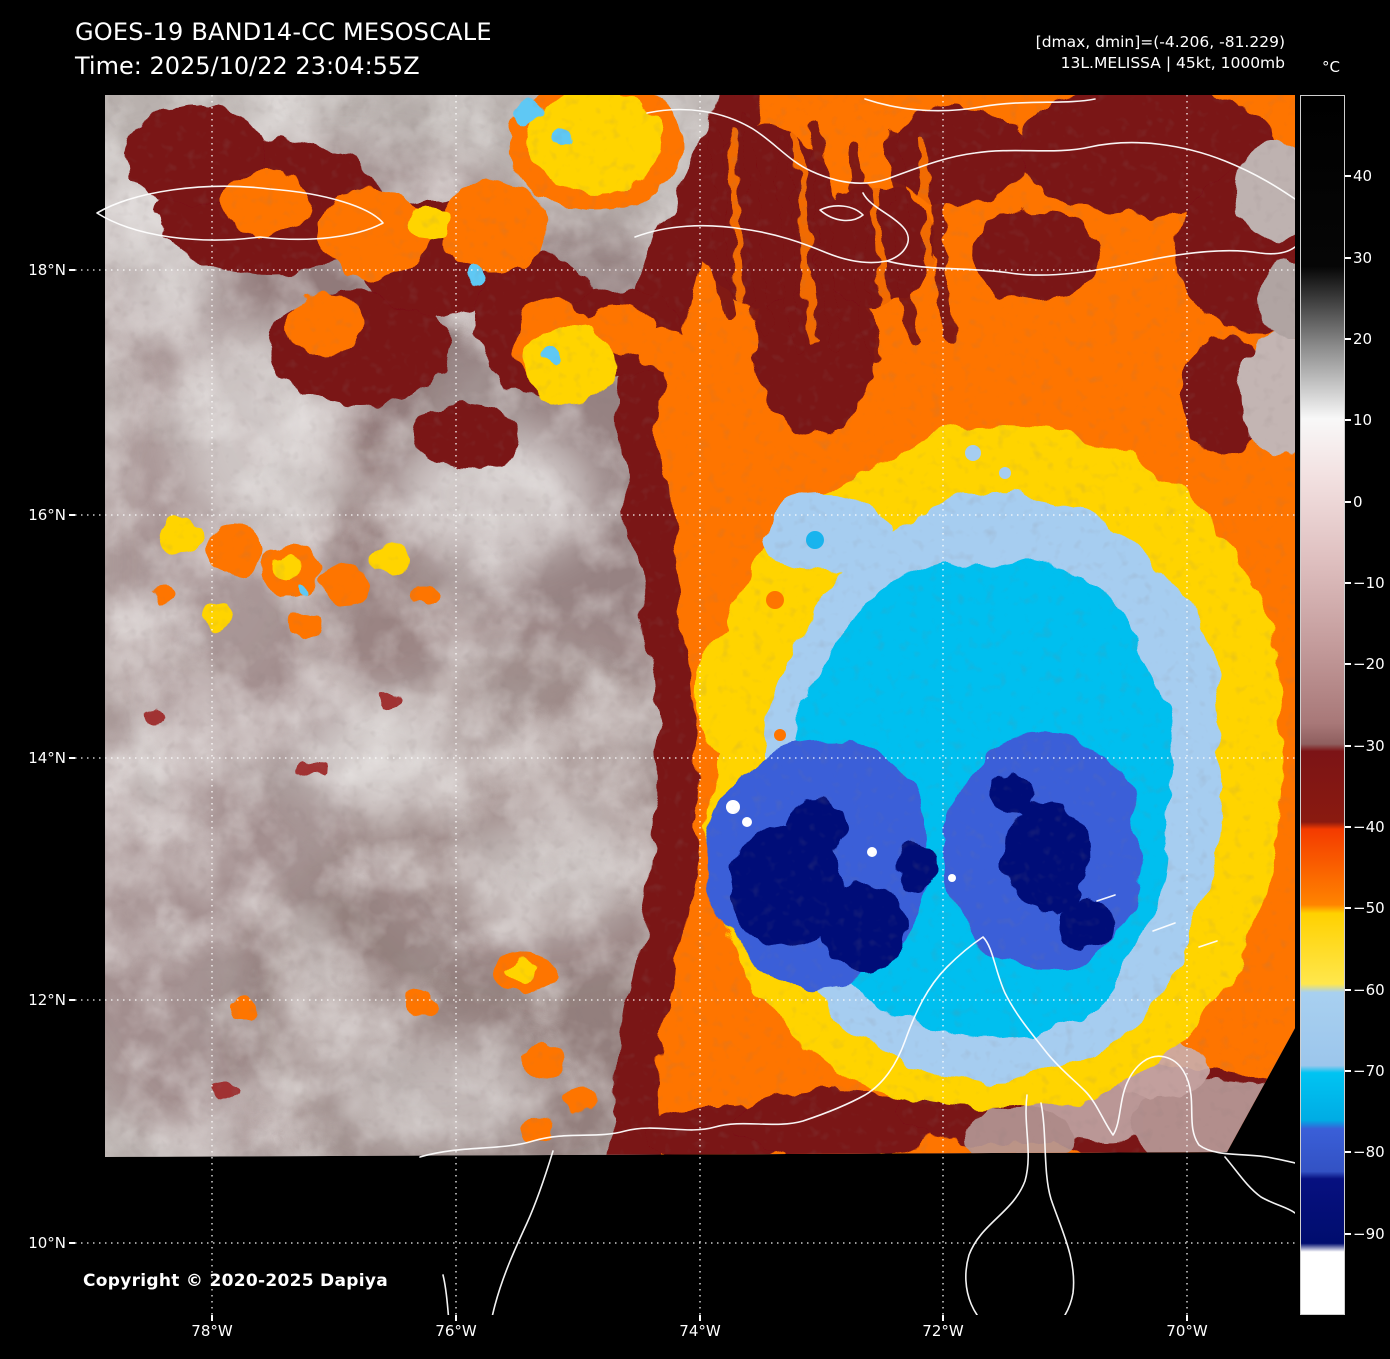 The image size is (1390, 1359). Describe the element at coordinates (1187, 1327) in the screenshot. I see `lon-label-70w: 70°W` at that location.